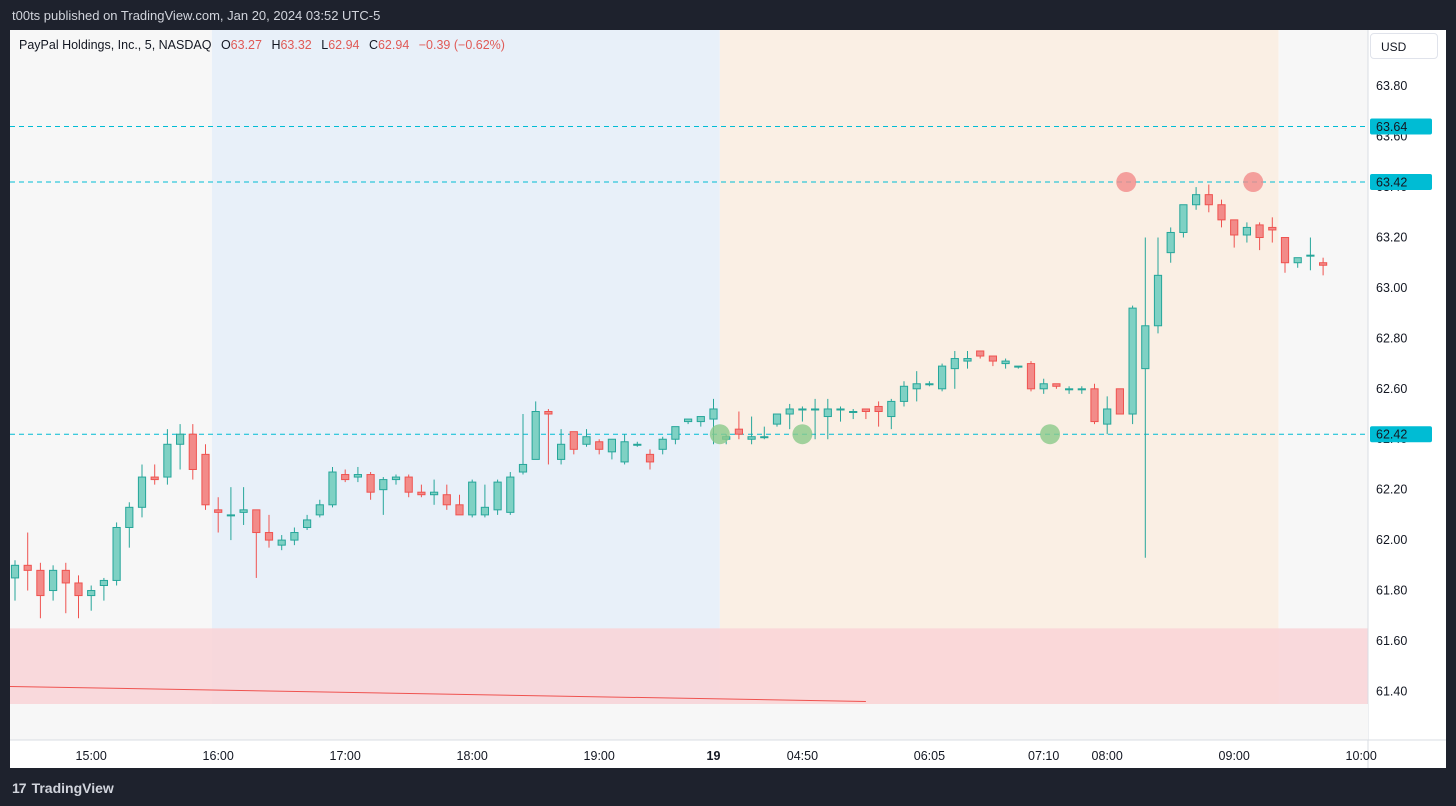 This screenshot has width=1456, height=806. What do you see at coordinates (115, 45) in the screenshot?
I see `symbol-name: PayPal Holdings, Inc., 5, NASDAQ` at bounding box center [115, 45].